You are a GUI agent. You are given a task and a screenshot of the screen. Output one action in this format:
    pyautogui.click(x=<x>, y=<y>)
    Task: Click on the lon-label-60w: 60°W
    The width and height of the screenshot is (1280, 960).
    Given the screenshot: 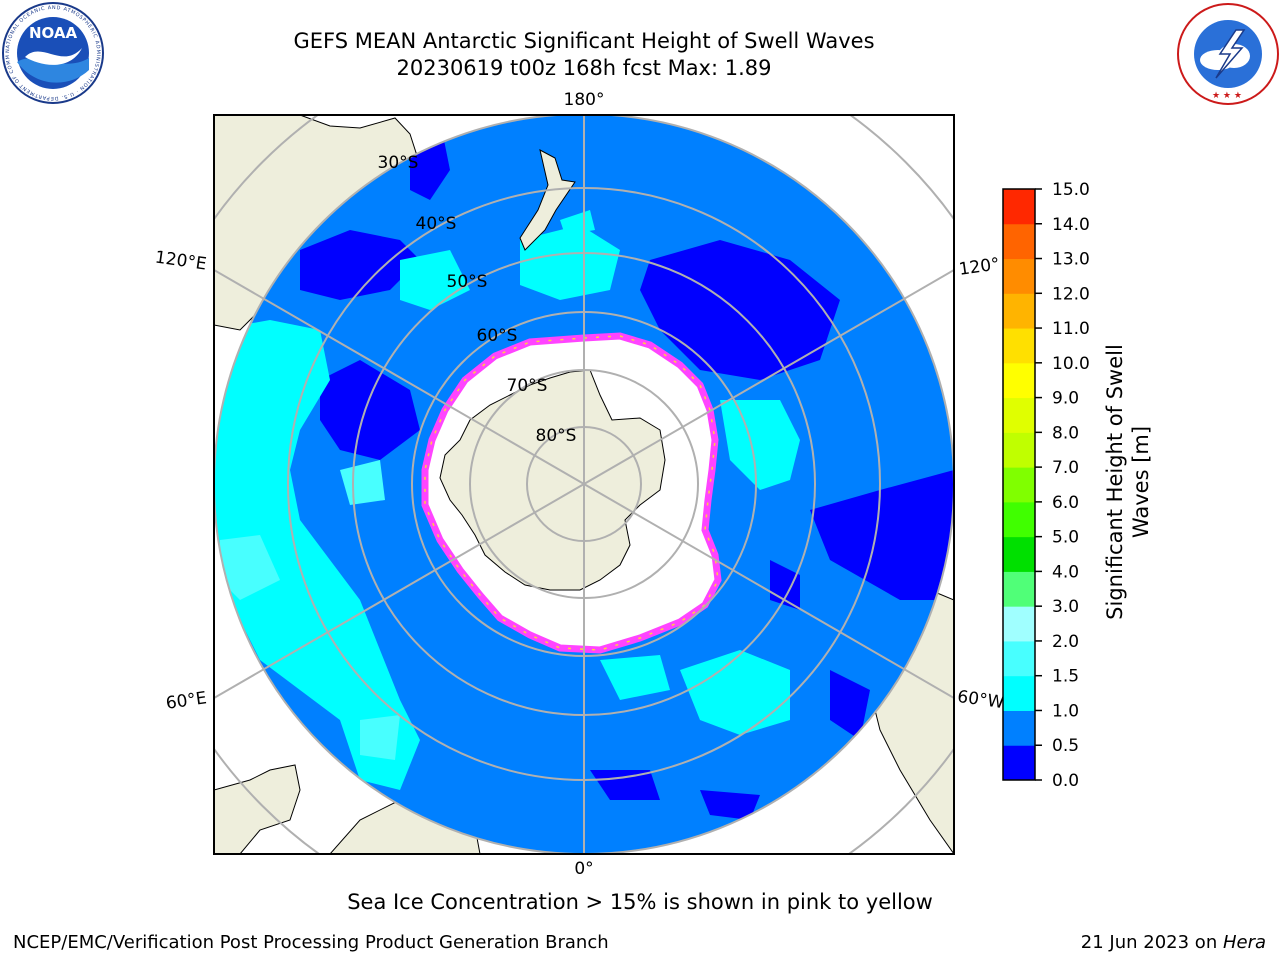 What is the action you would take?
    pyautogui.click(x=980, y=700)
    